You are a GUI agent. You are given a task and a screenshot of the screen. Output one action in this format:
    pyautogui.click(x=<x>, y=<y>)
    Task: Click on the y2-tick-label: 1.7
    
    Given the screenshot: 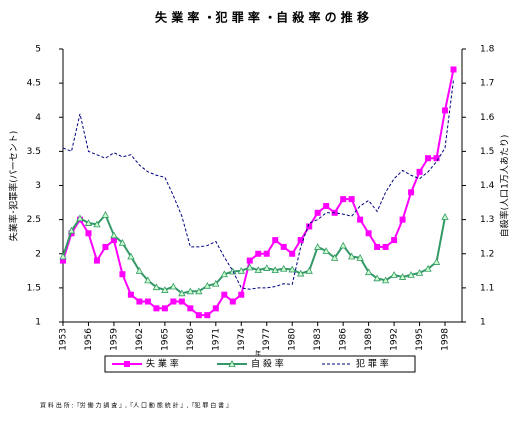 What is the action you would take?
    pyautogui.click(x=487, y=84)
    